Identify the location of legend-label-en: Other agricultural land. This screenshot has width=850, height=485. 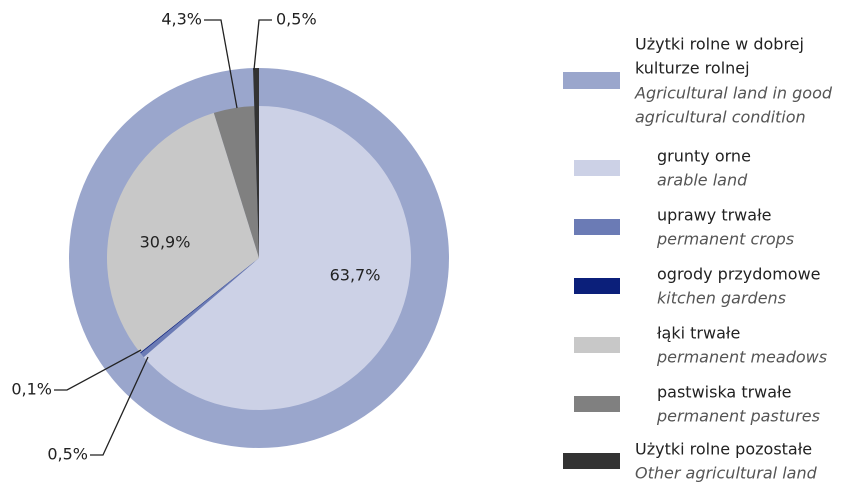
(726, 473).